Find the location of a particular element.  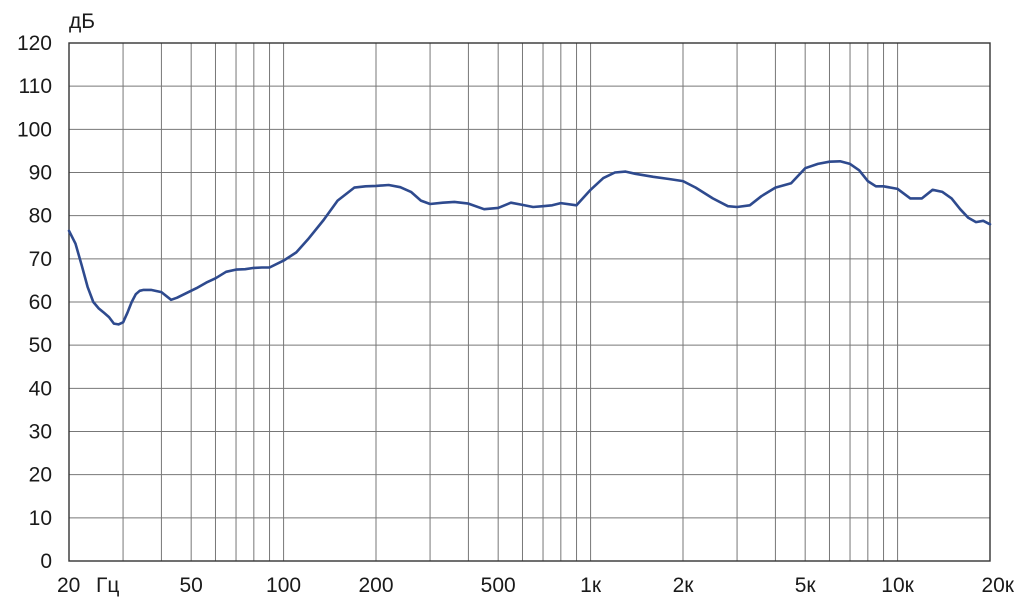

y-tick-label: 20 is located at coordinates (40, 475).